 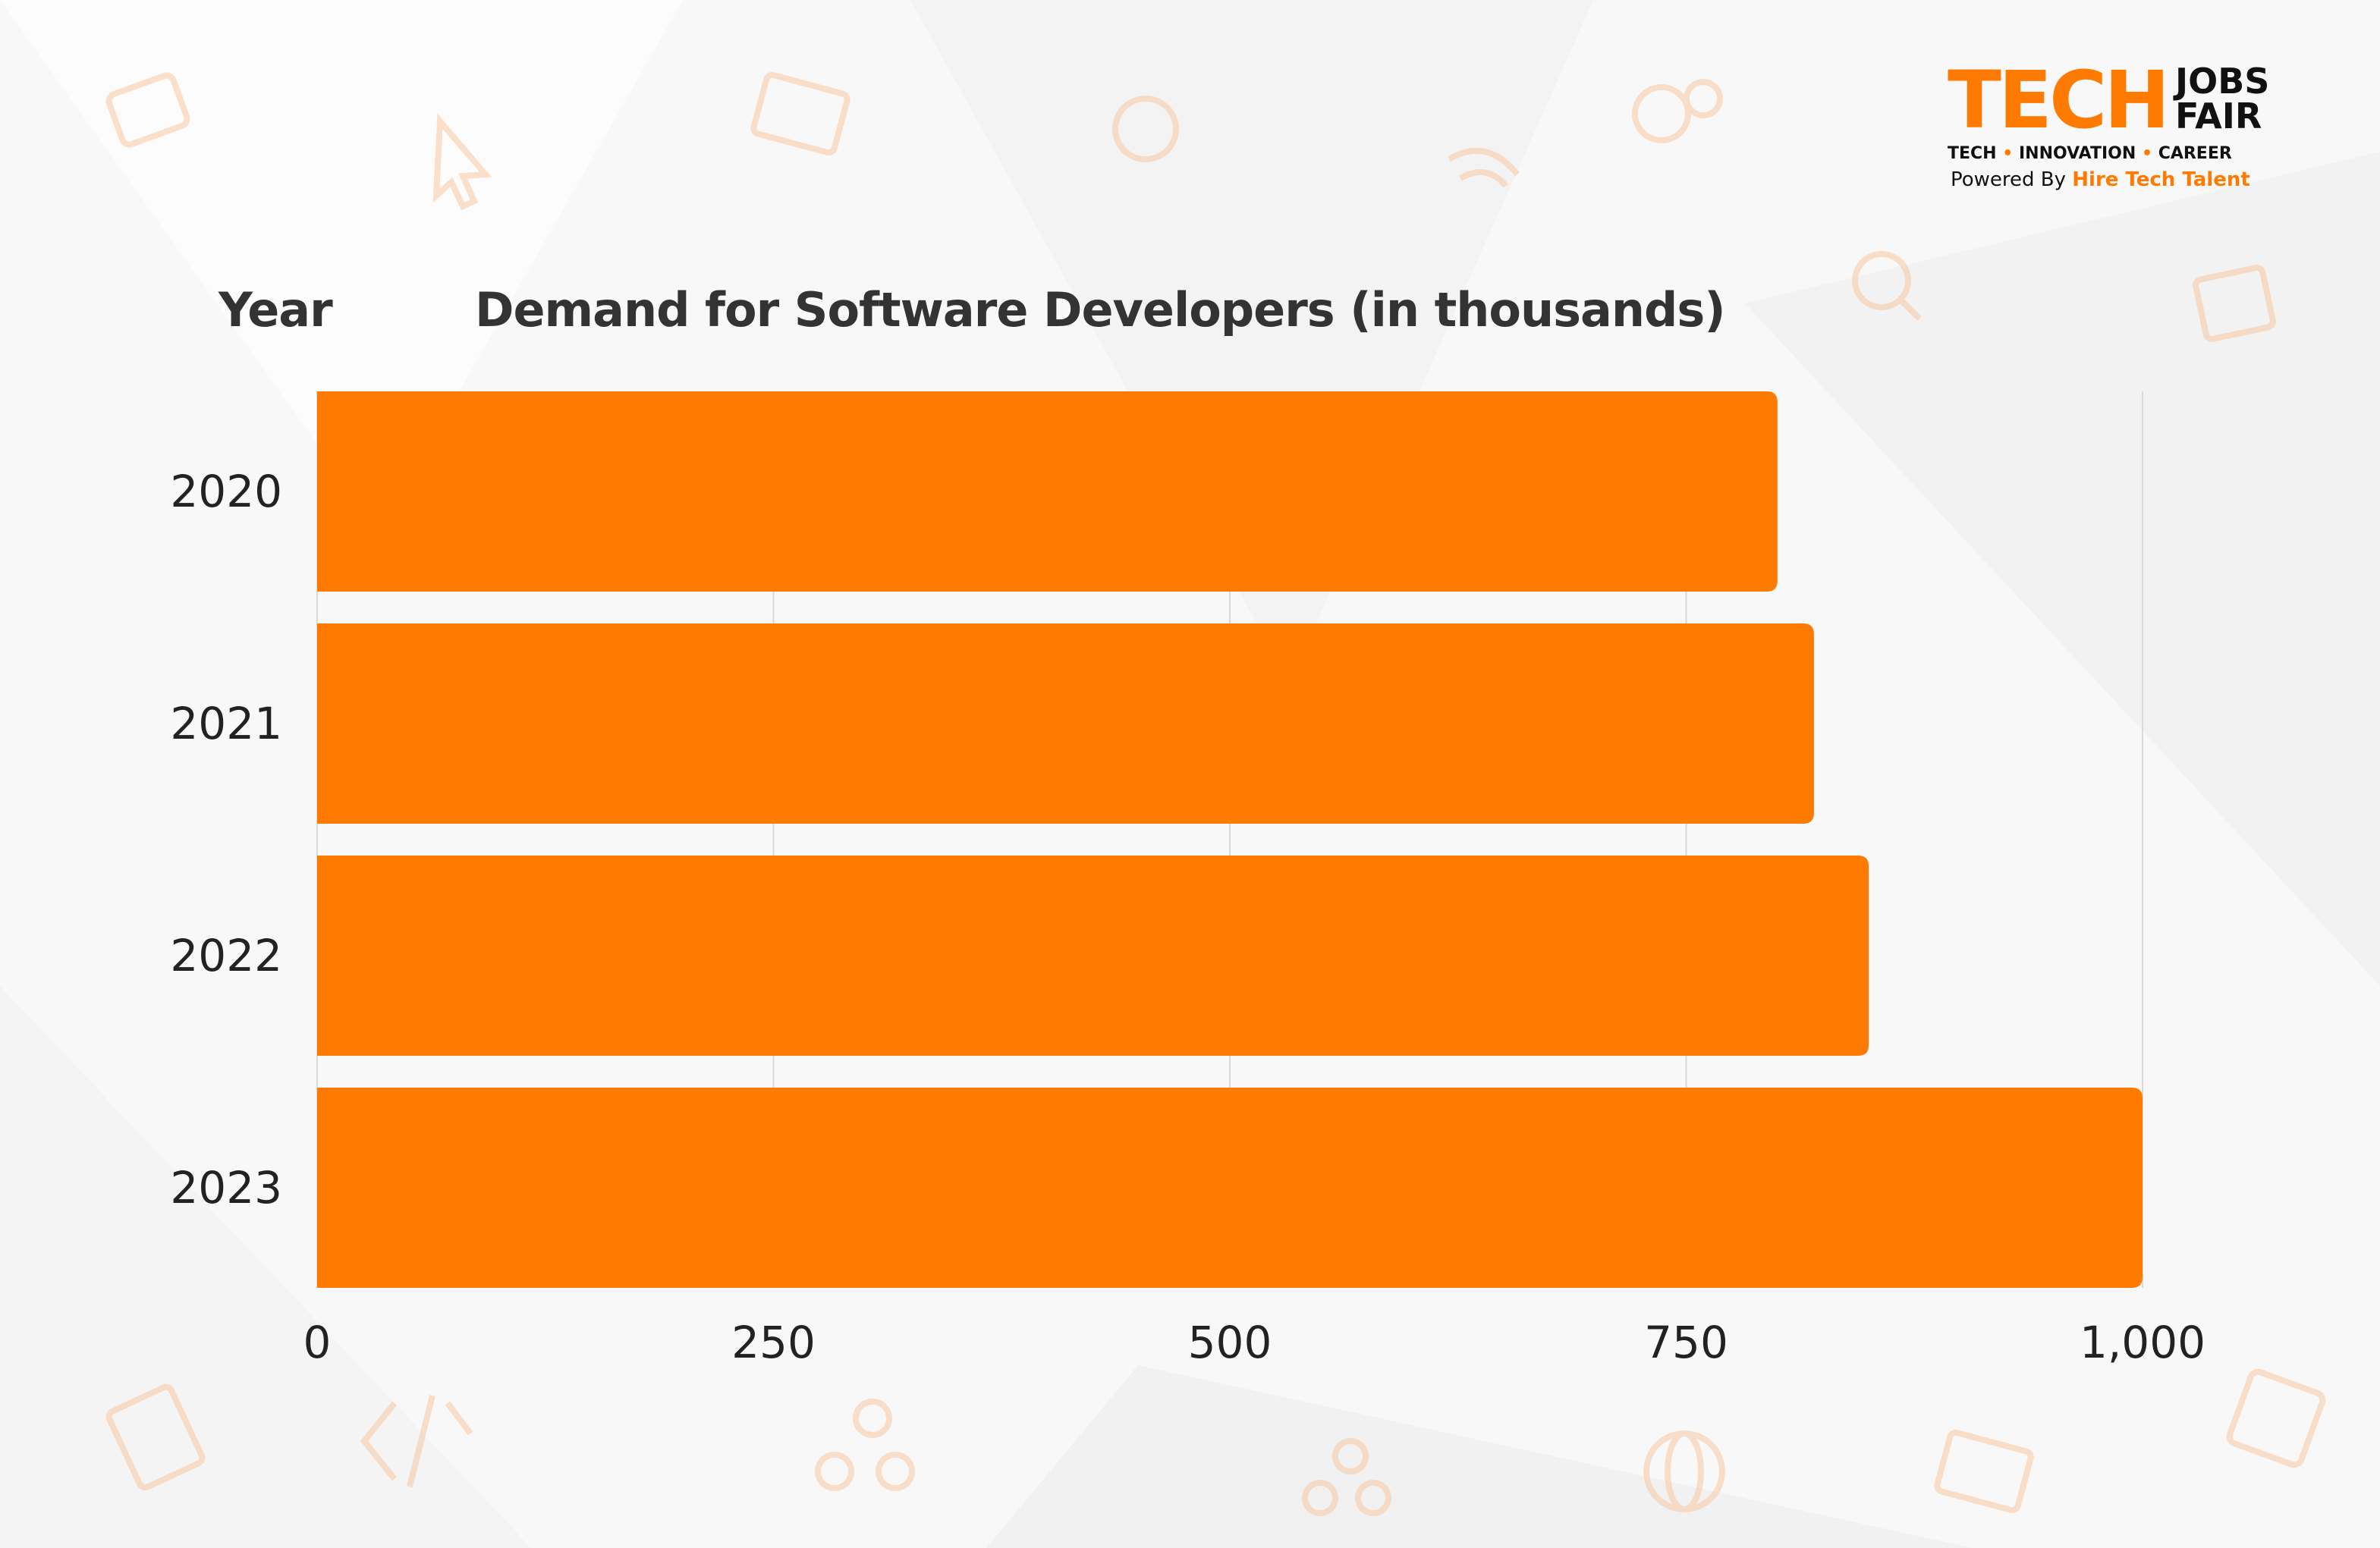 What do you see at coordinates (226, 840) in the screenshot?
I see `category-labels: 2020 2021 2022 2023` at bounding box center [226, 840].